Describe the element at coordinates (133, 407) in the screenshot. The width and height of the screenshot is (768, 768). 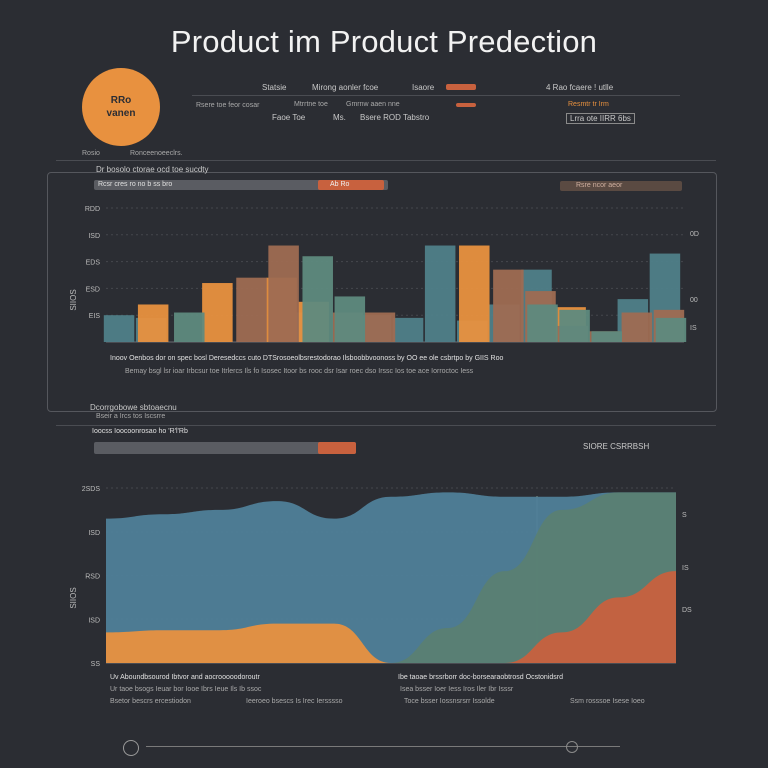
I see `panel2-header: Dcorrgobowe sbtoaecnu` at that location.